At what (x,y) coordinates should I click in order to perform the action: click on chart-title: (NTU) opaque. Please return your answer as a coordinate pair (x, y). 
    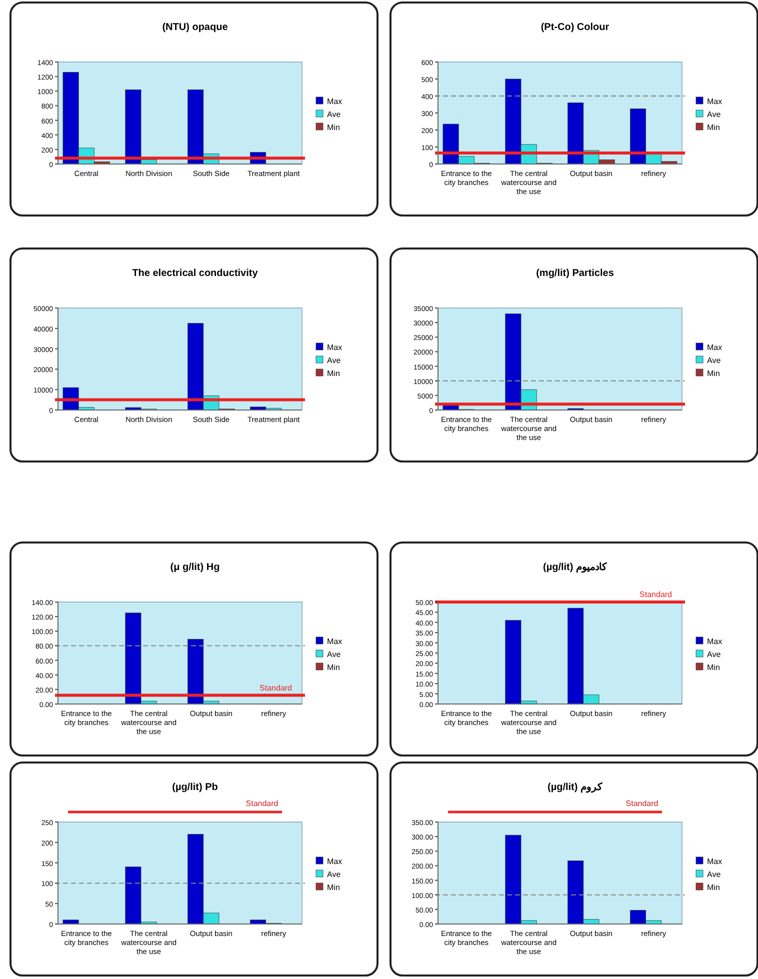
    Looking at the image, I should click on (195, 27).